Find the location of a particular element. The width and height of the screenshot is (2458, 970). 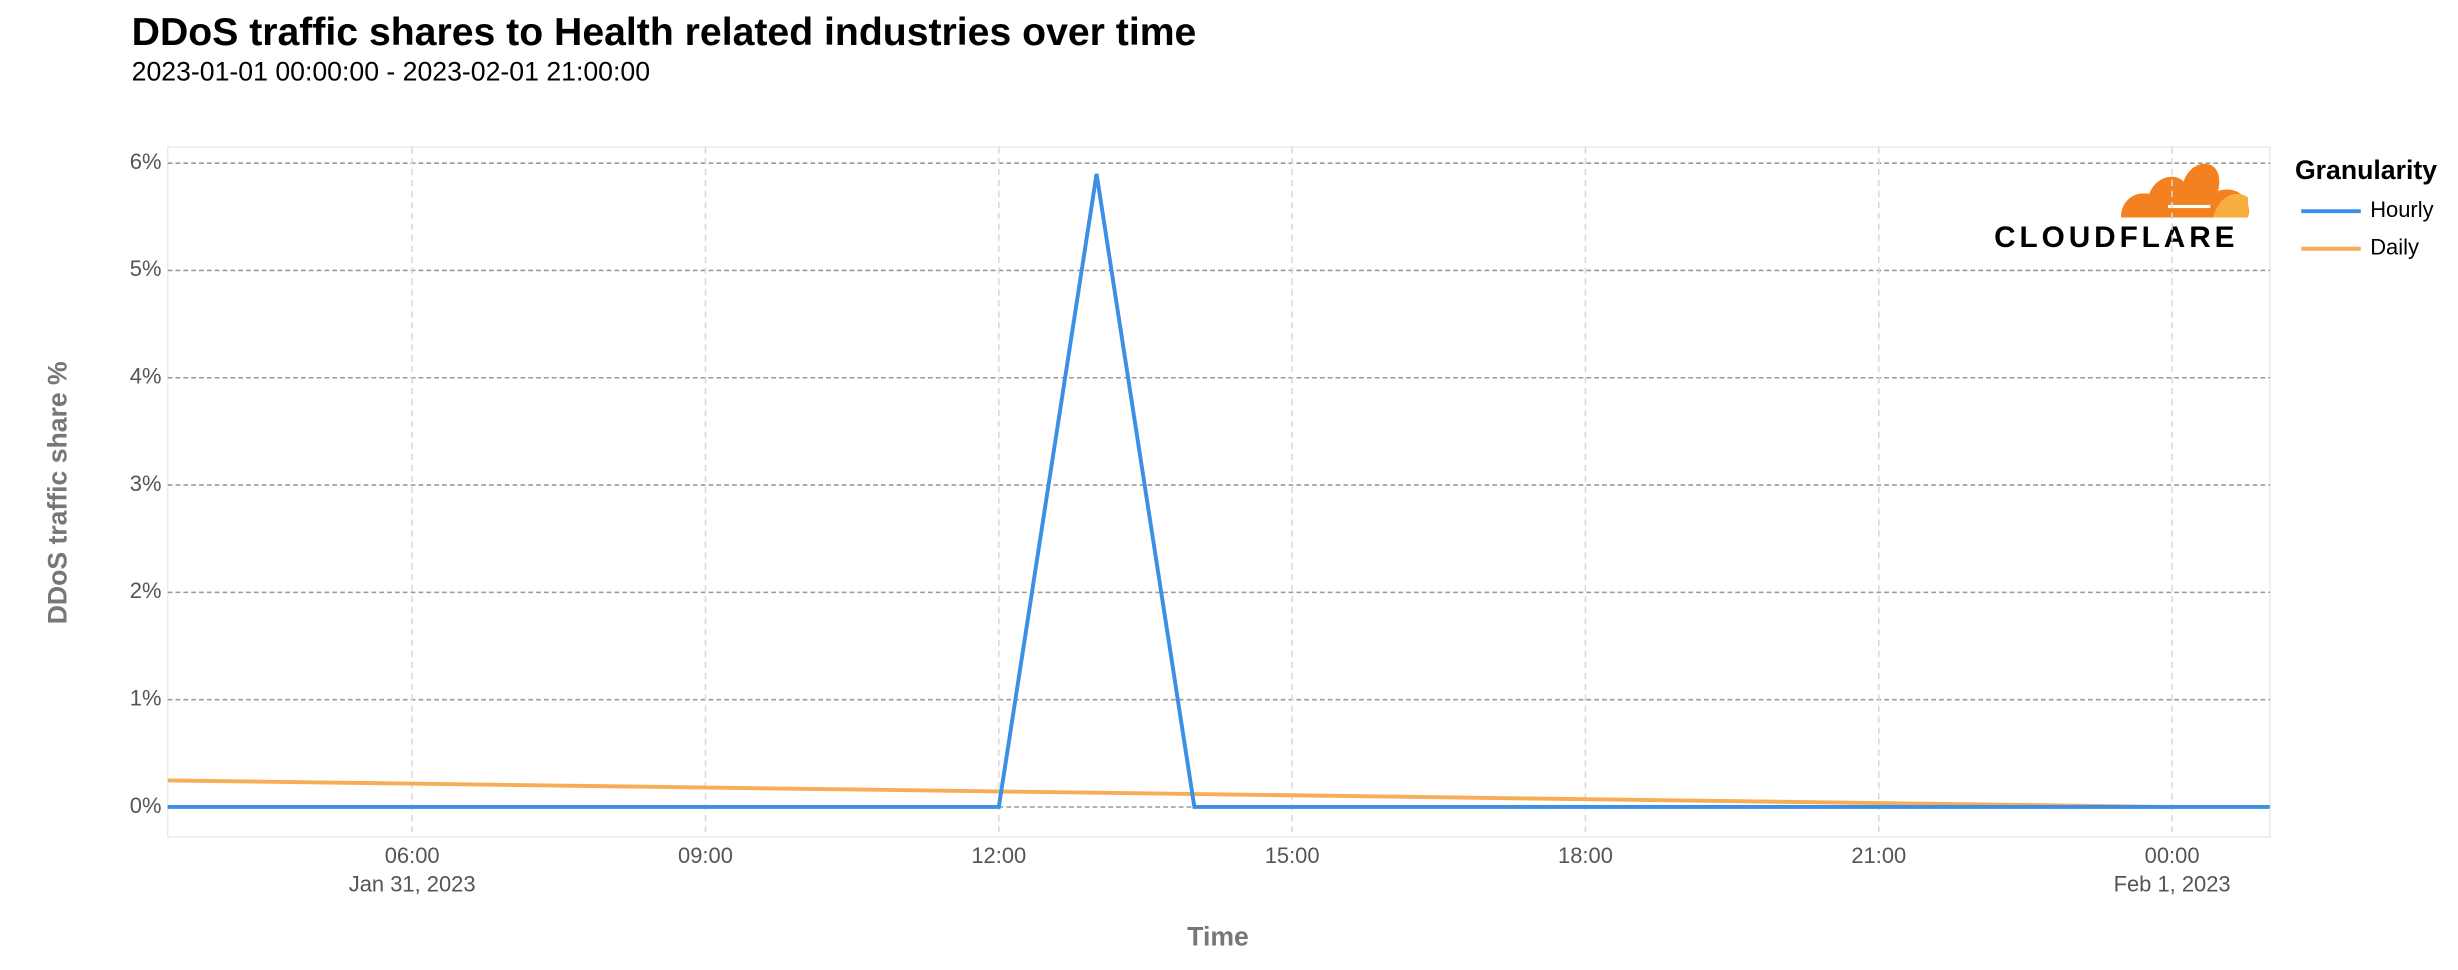

y-tick-label: 3% is located at coordinates (146, 483).